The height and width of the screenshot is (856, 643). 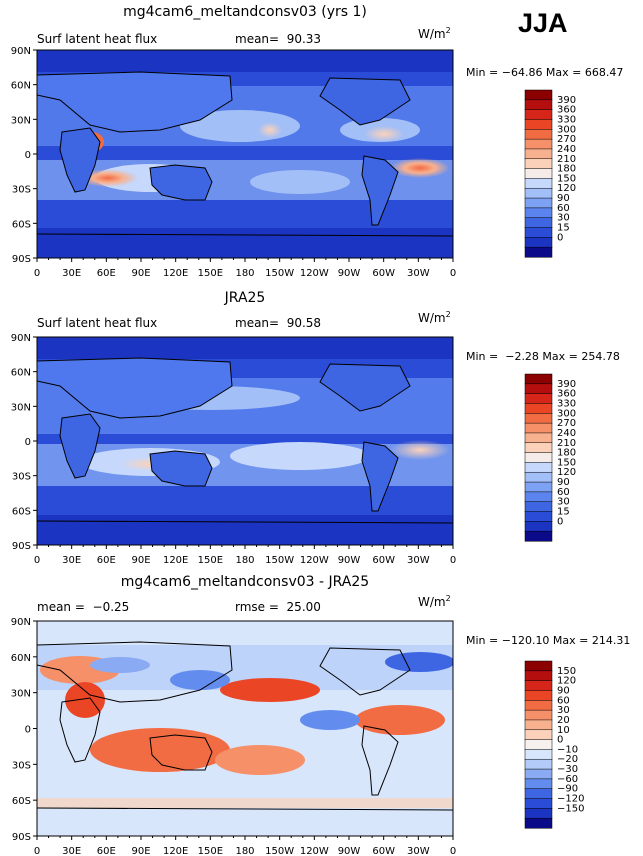 What do you see at coordinates (28, 155) in the screenshot?
I see `y-tick-label: 0` at bounding box center [28, 155].